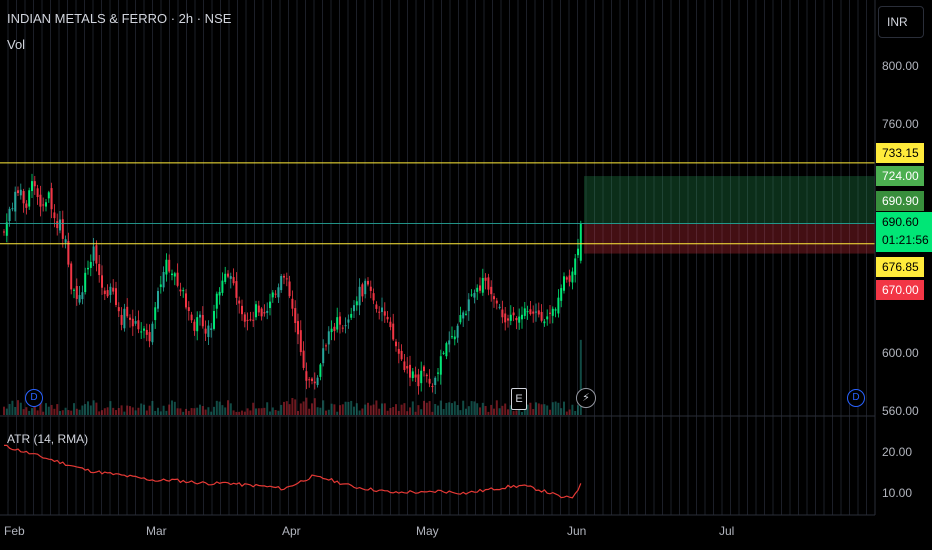 Image resolution: width=932 pixels, height=550 pixels. Describe the element at coordinates (897, 493) in the screenshot. I see `atr-tick-10: 10.00` at that location.